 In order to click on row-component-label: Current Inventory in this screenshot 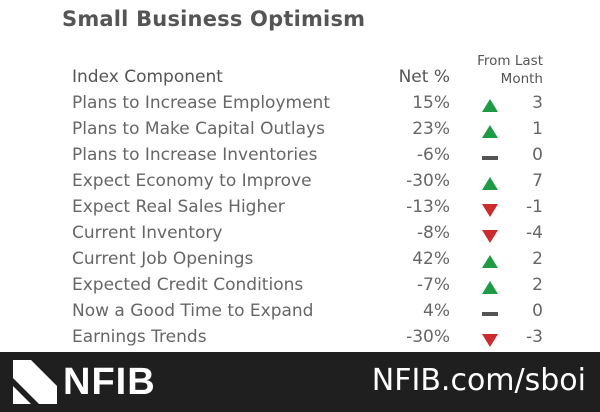, I will do `click(147, 233)`.